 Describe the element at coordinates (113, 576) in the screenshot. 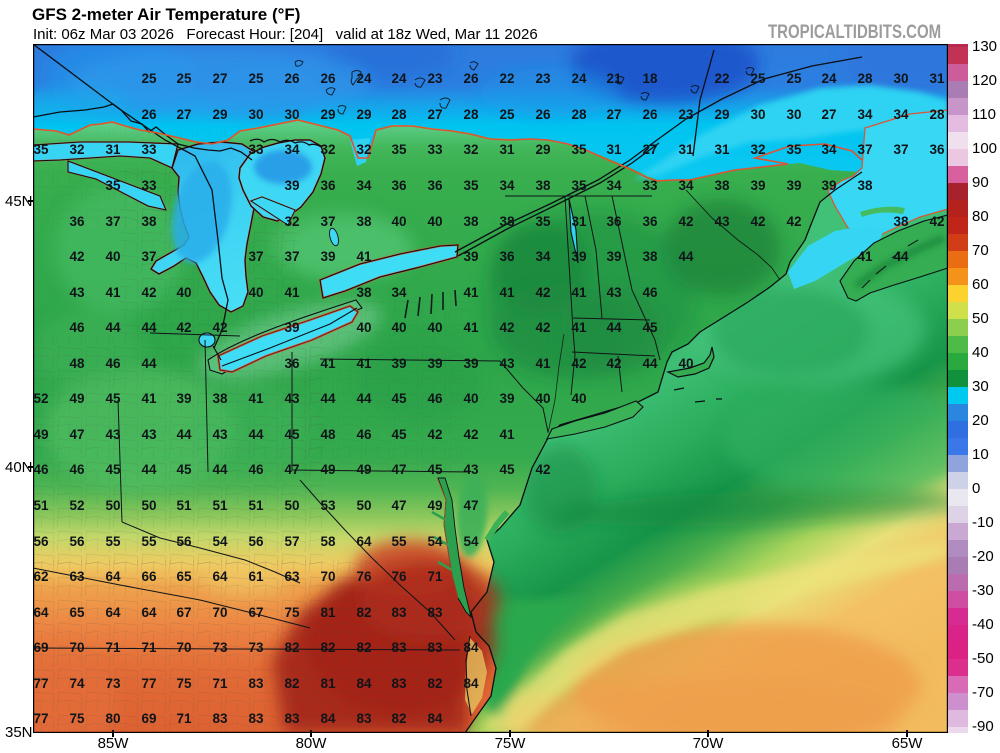

I see `svg-text: 64` at that location.